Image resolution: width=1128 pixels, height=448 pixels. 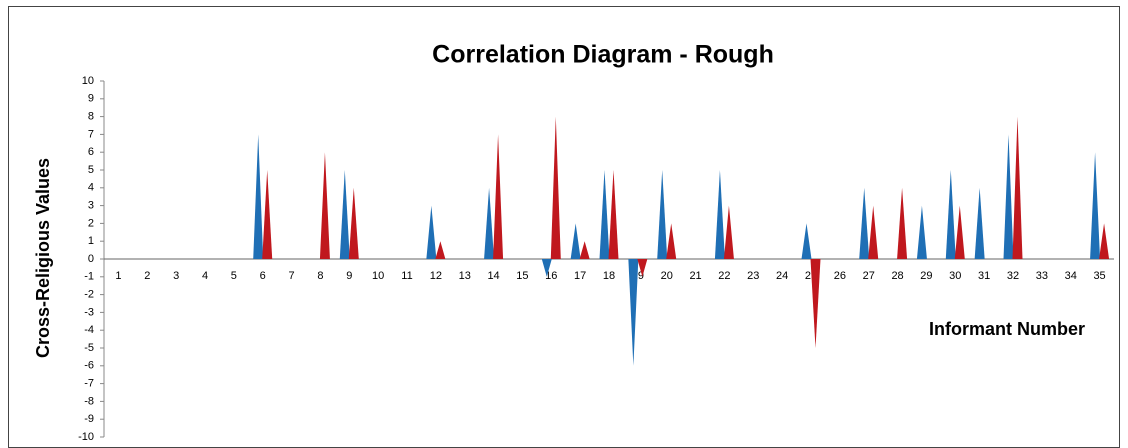 What do you see at coordinates (91, 99) in the screenshot?
I see `y-tick-label: 9` at bounding box center [91, 99].